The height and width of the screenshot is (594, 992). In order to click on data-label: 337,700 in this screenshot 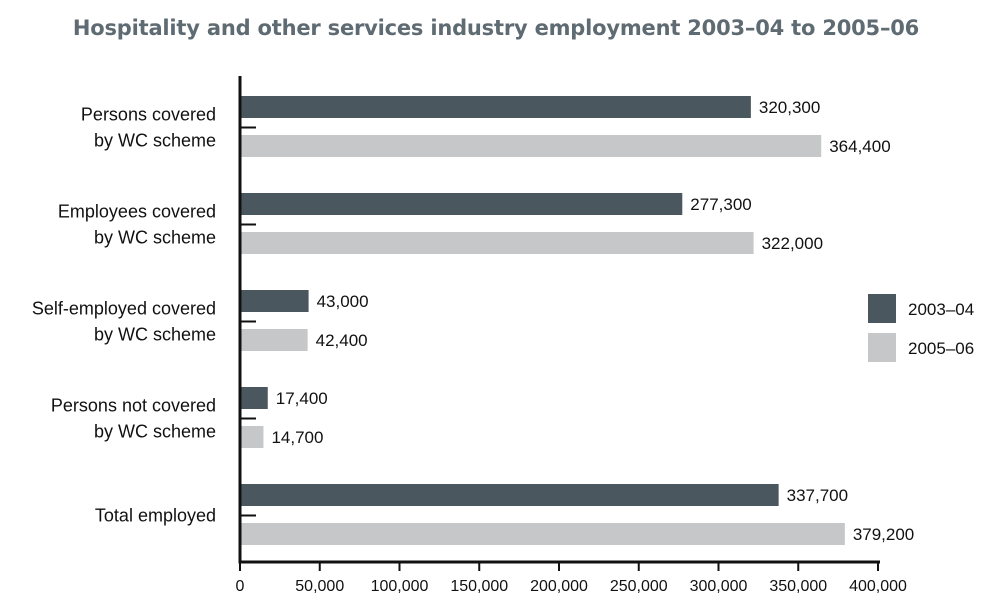, I will do `click(817, 495)`.